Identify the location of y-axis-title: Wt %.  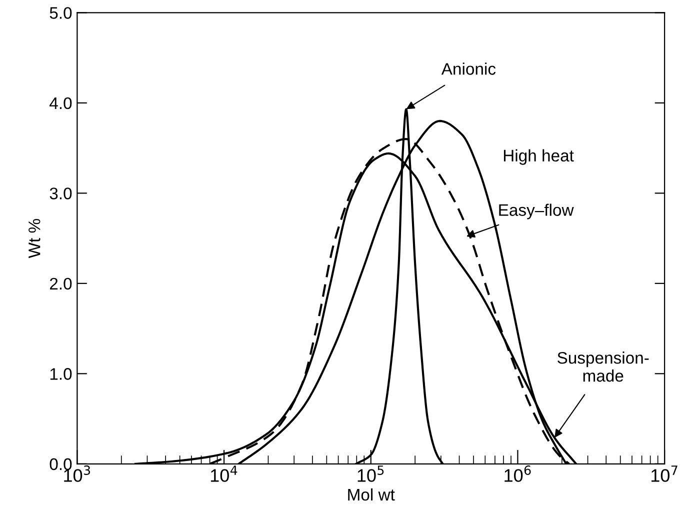
(34, 238).